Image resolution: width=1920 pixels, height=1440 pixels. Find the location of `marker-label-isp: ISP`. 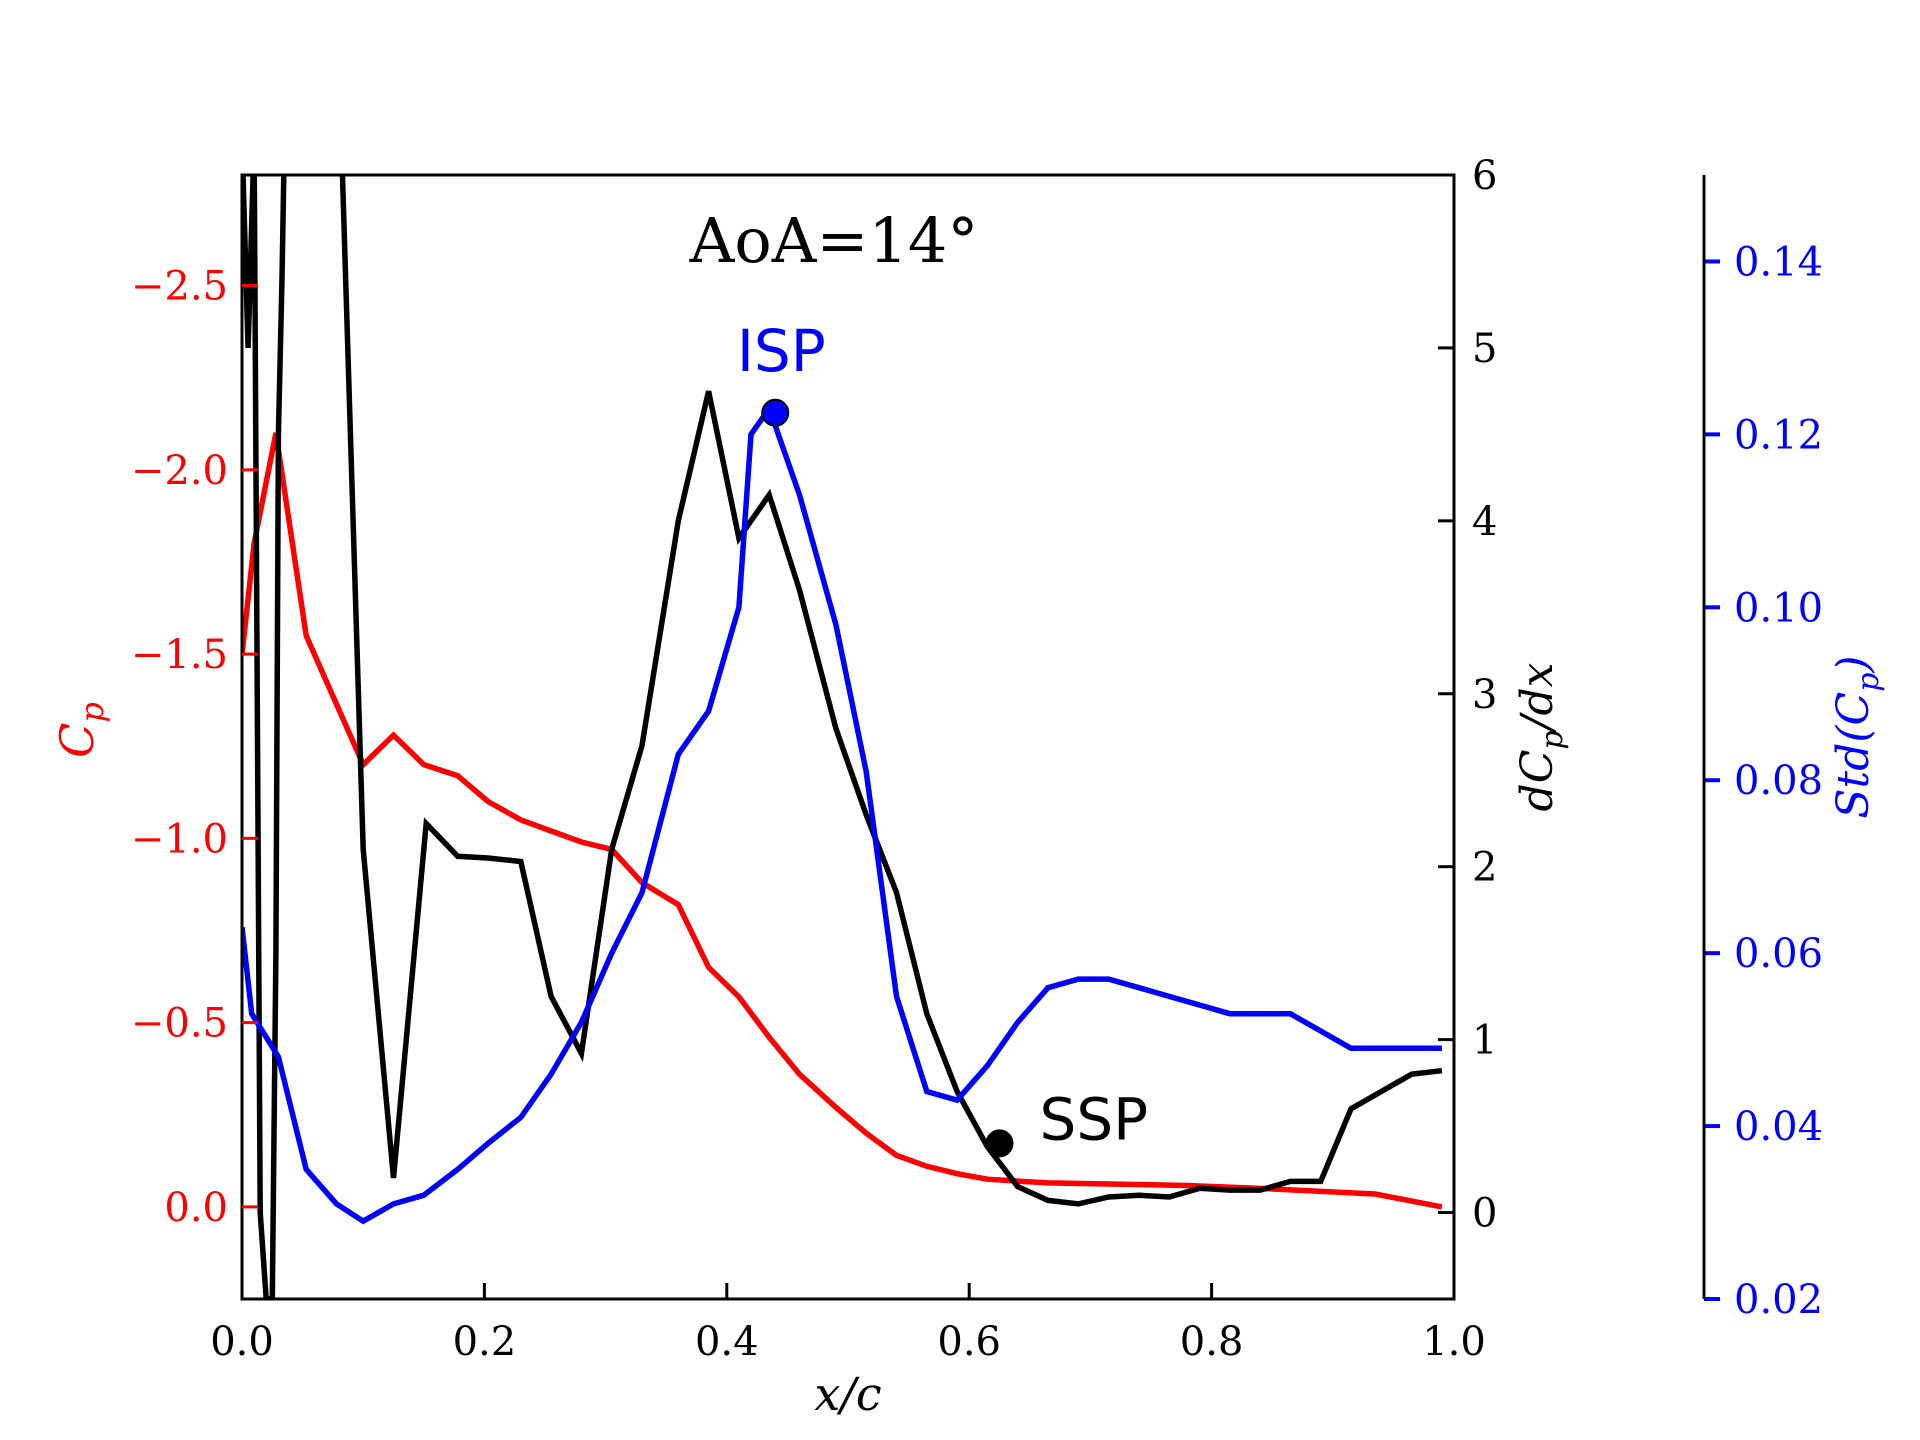

marker-label-isp: ISP is located at coordinates (781, 351).